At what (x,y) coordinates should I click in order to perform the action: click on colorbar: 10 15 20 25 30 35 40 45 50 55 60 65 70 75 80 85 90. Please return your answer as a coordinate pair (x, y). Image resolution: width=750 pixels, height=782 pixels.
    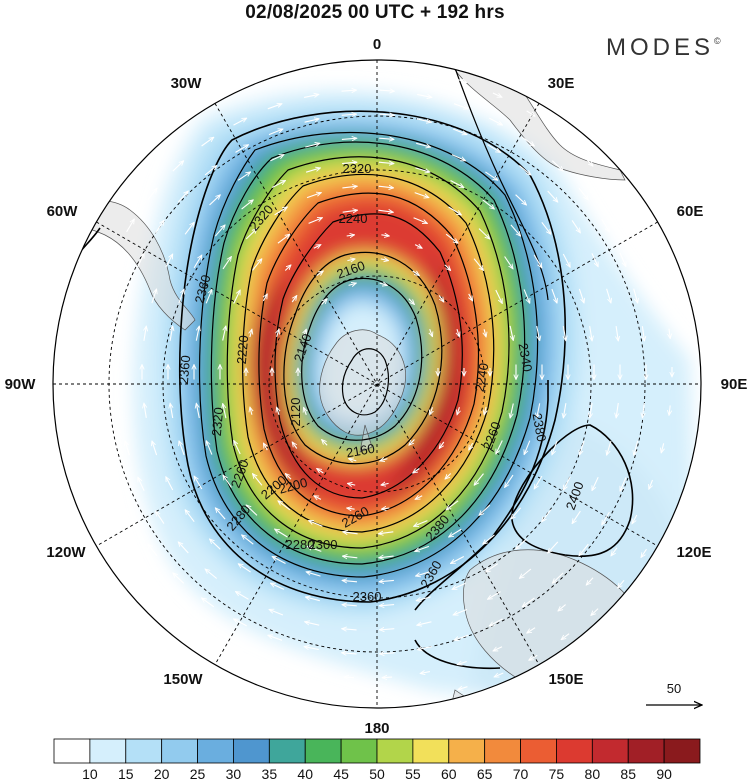
    Looking at the image, I should click on (377, 760).